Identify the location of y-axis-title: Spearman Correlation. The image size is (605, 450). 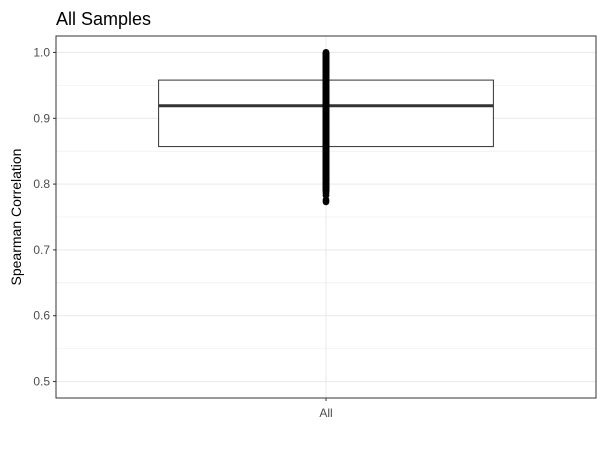
(16, 217).